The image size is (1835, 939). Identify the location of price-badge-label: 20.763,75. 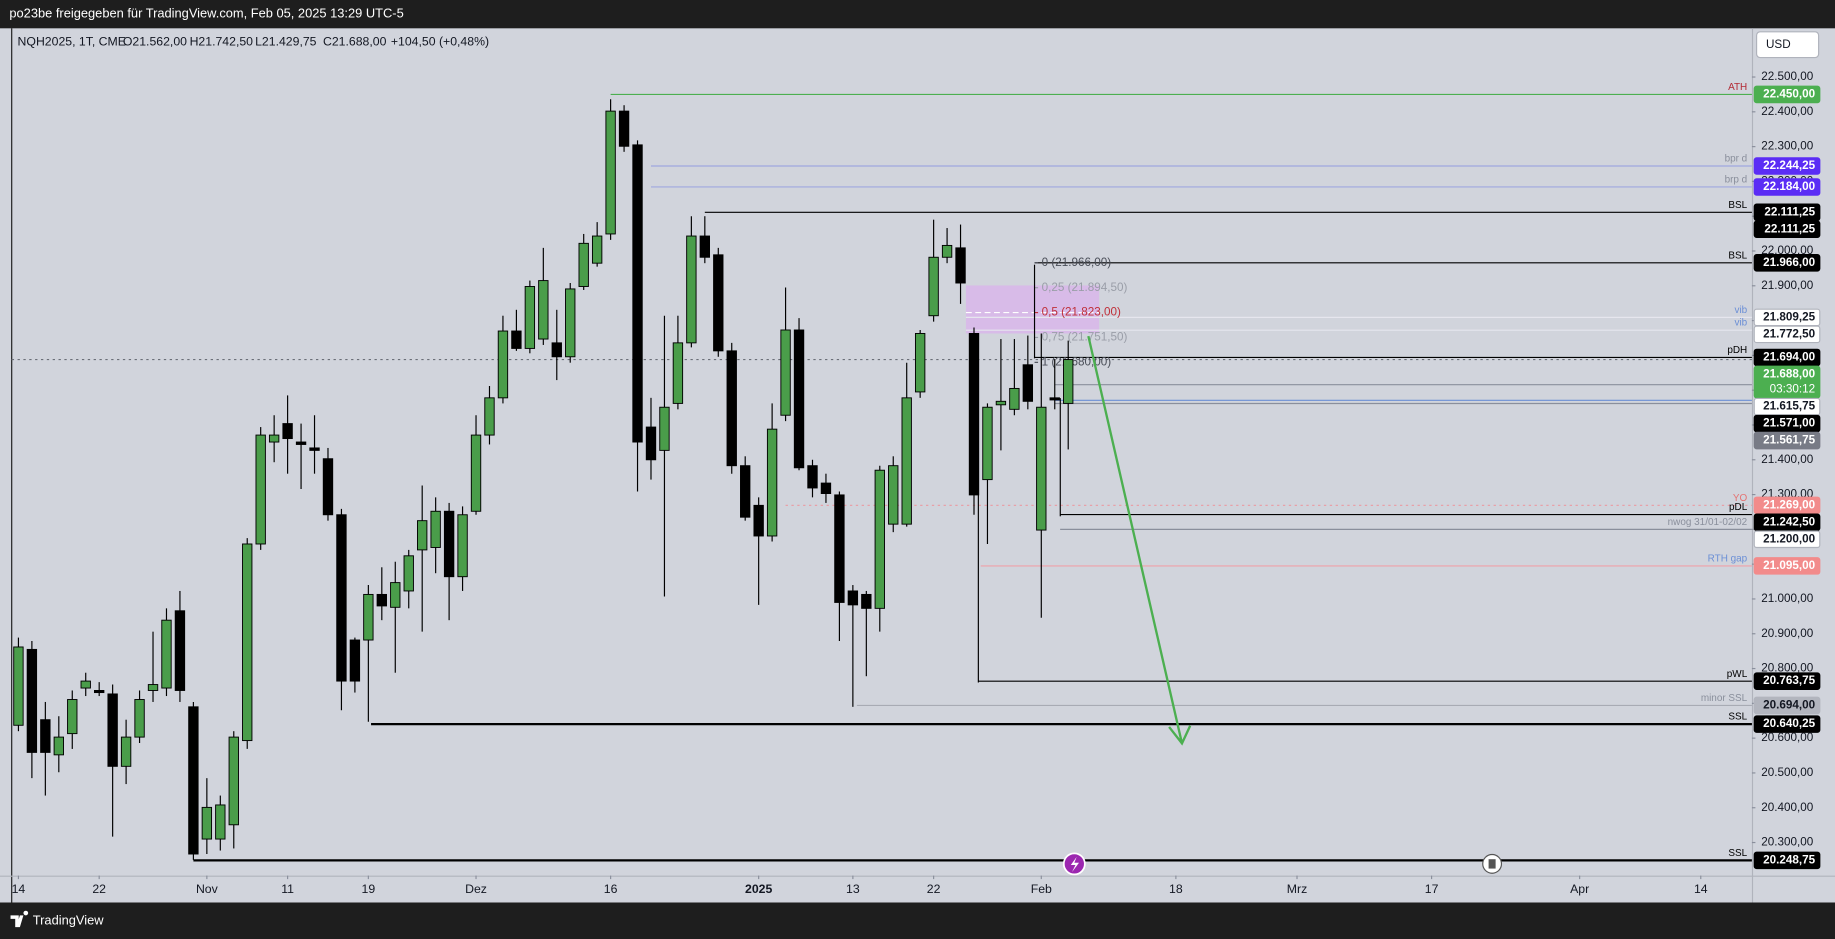
(1789, 680).